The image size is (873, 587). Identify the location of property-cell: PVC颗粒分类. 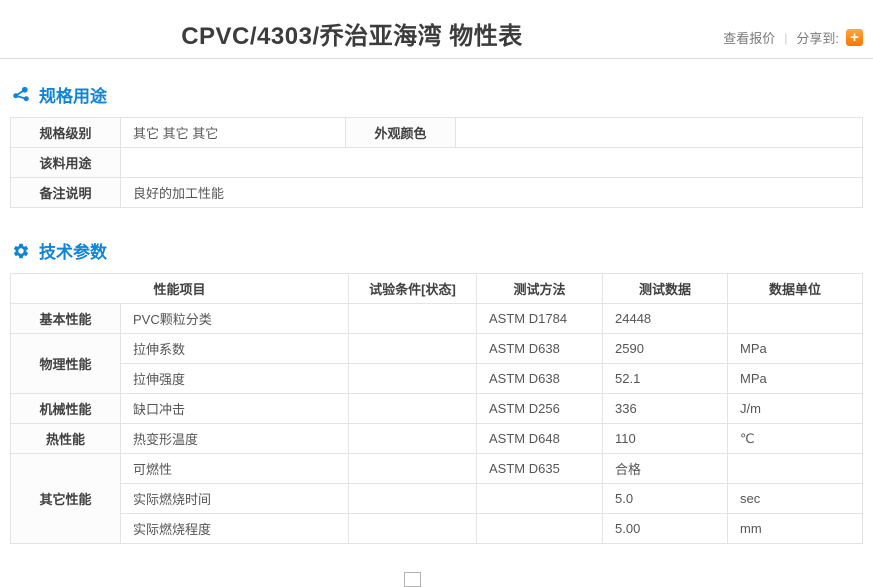
(234, 318).